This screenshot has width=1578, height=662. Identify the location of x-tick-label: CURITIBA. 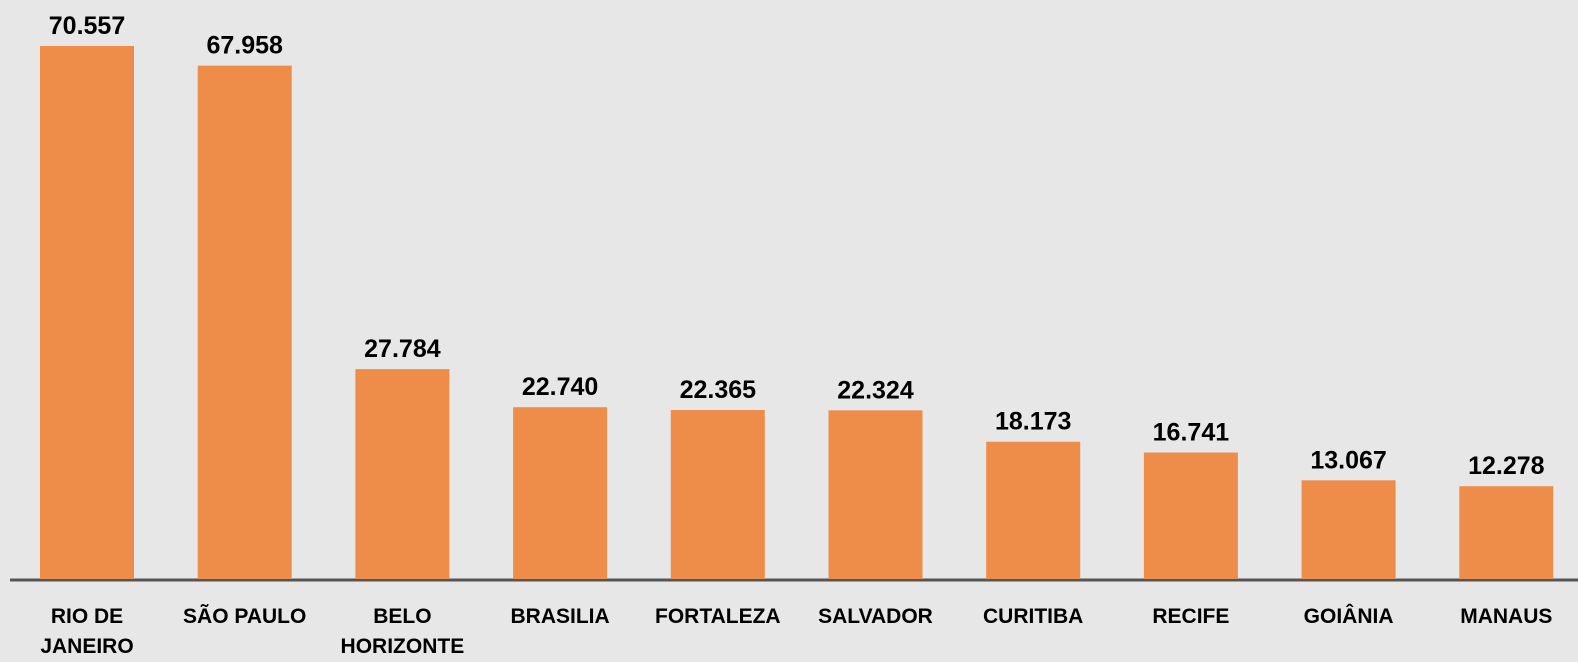
(1033, 616).